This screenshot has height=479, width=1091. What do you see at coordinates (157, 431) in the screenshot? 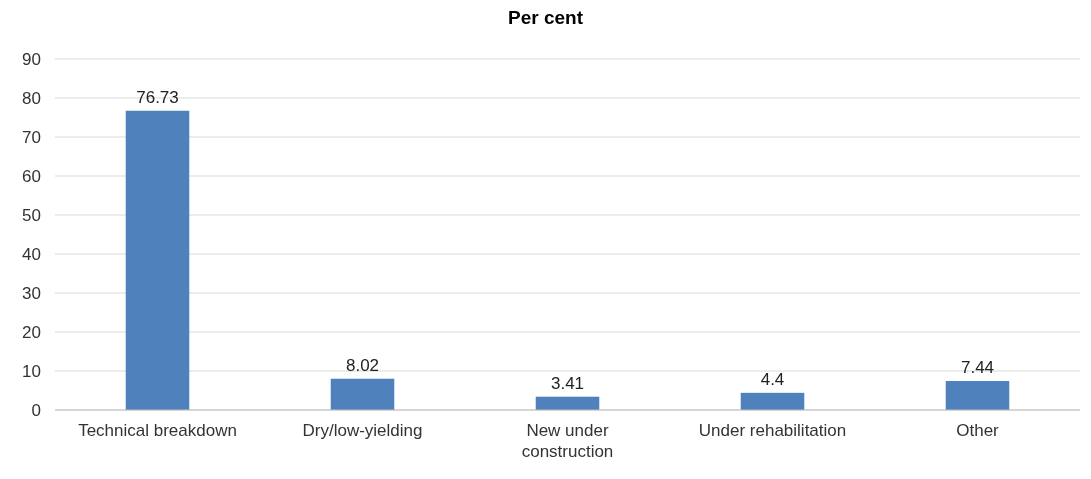
I see `x-tick-label: Technical breakdown` at bounding box center [157, 431].